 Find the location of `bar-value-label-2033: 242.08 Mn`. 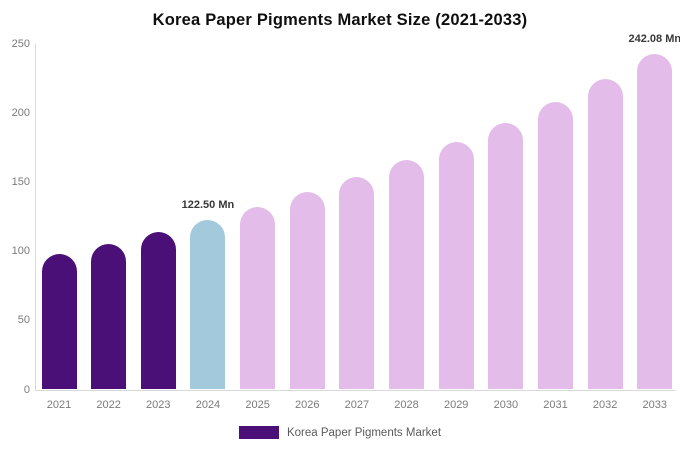

bar-value-label-2033: 242.08 Mn is located at coordinates (654, 39).